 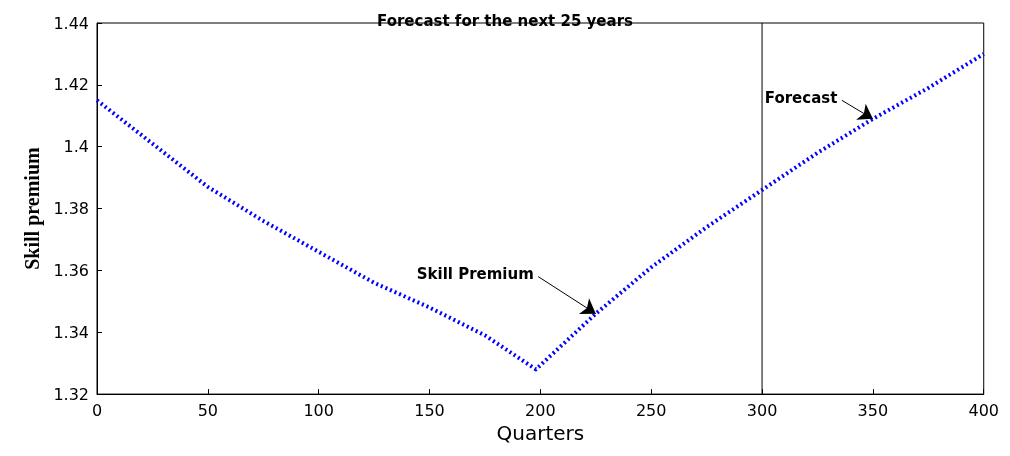 I want to click on x-tick-label: 300, so click(x=762, y=410).